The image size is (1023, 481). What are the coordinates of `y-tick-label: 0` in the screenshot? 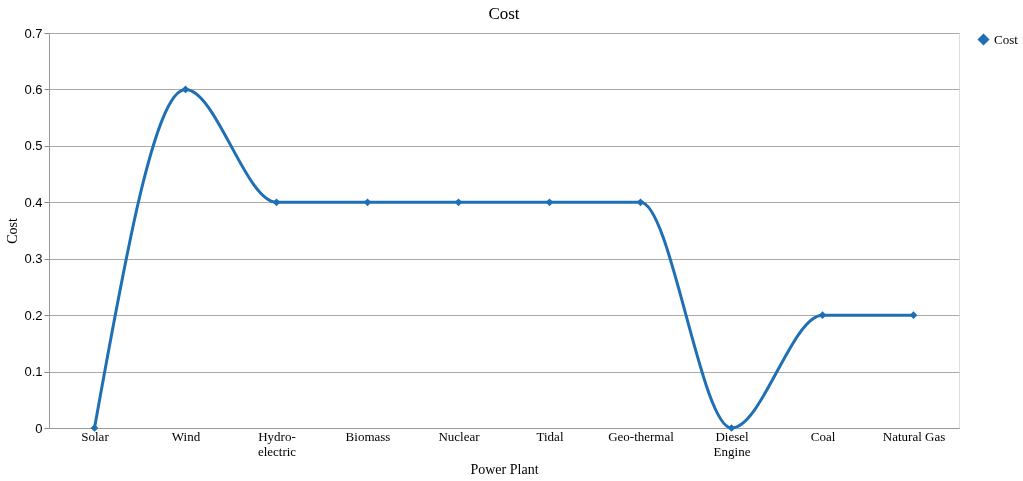 It's located at (39, 428).